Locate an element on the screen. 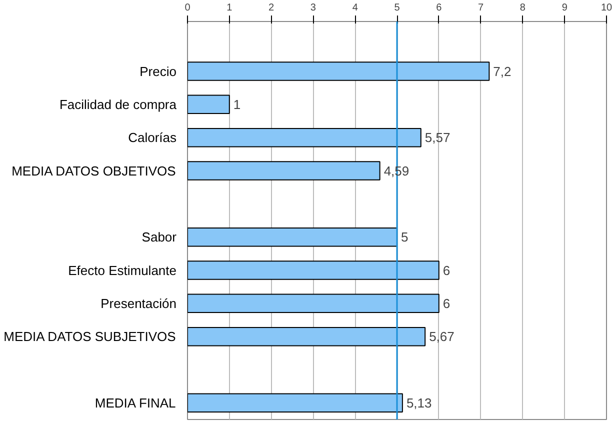 This screenshot has width=612, height=425. y-tick-label: Sabor is located at coordinates (160, 237).